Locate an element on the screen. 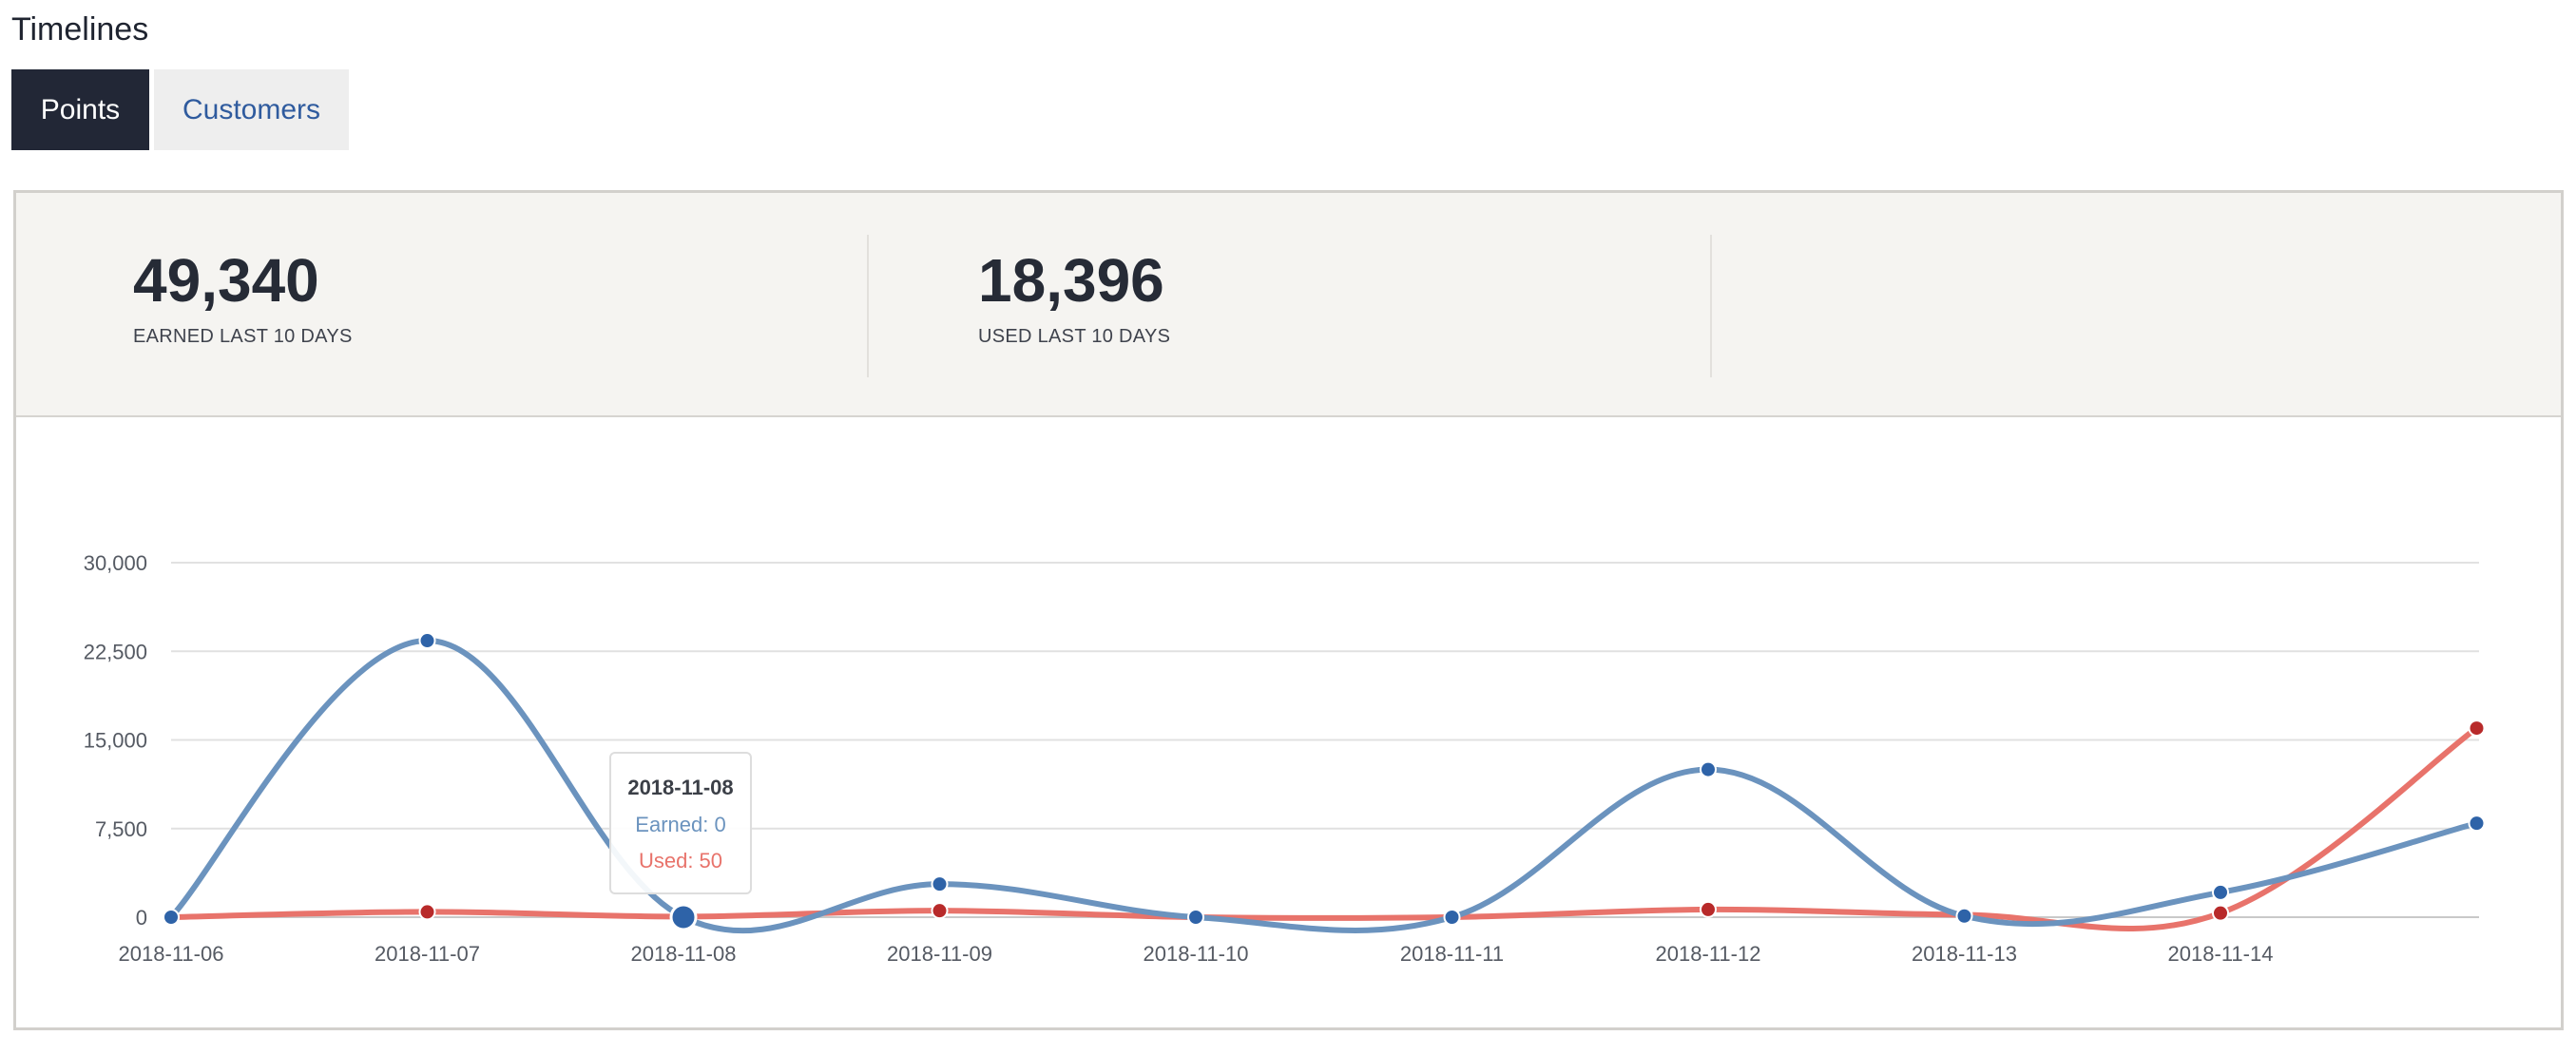 This screenshot has height=1055, width=2576. stat-used-label: USED LAST 10 DAYS is located at coordinates (1074, 336).